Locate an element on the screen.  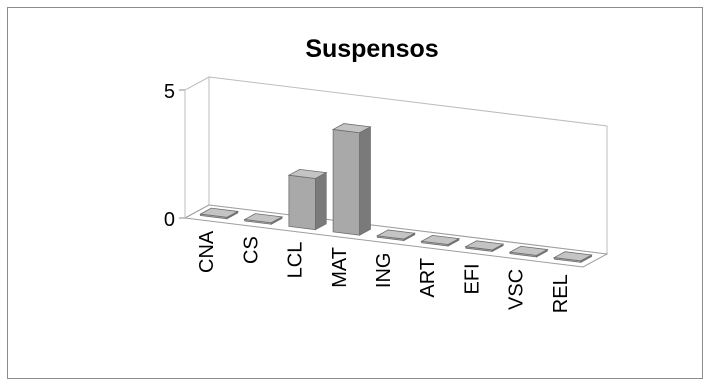
bar-VSC is located at coordinates (528, 251).